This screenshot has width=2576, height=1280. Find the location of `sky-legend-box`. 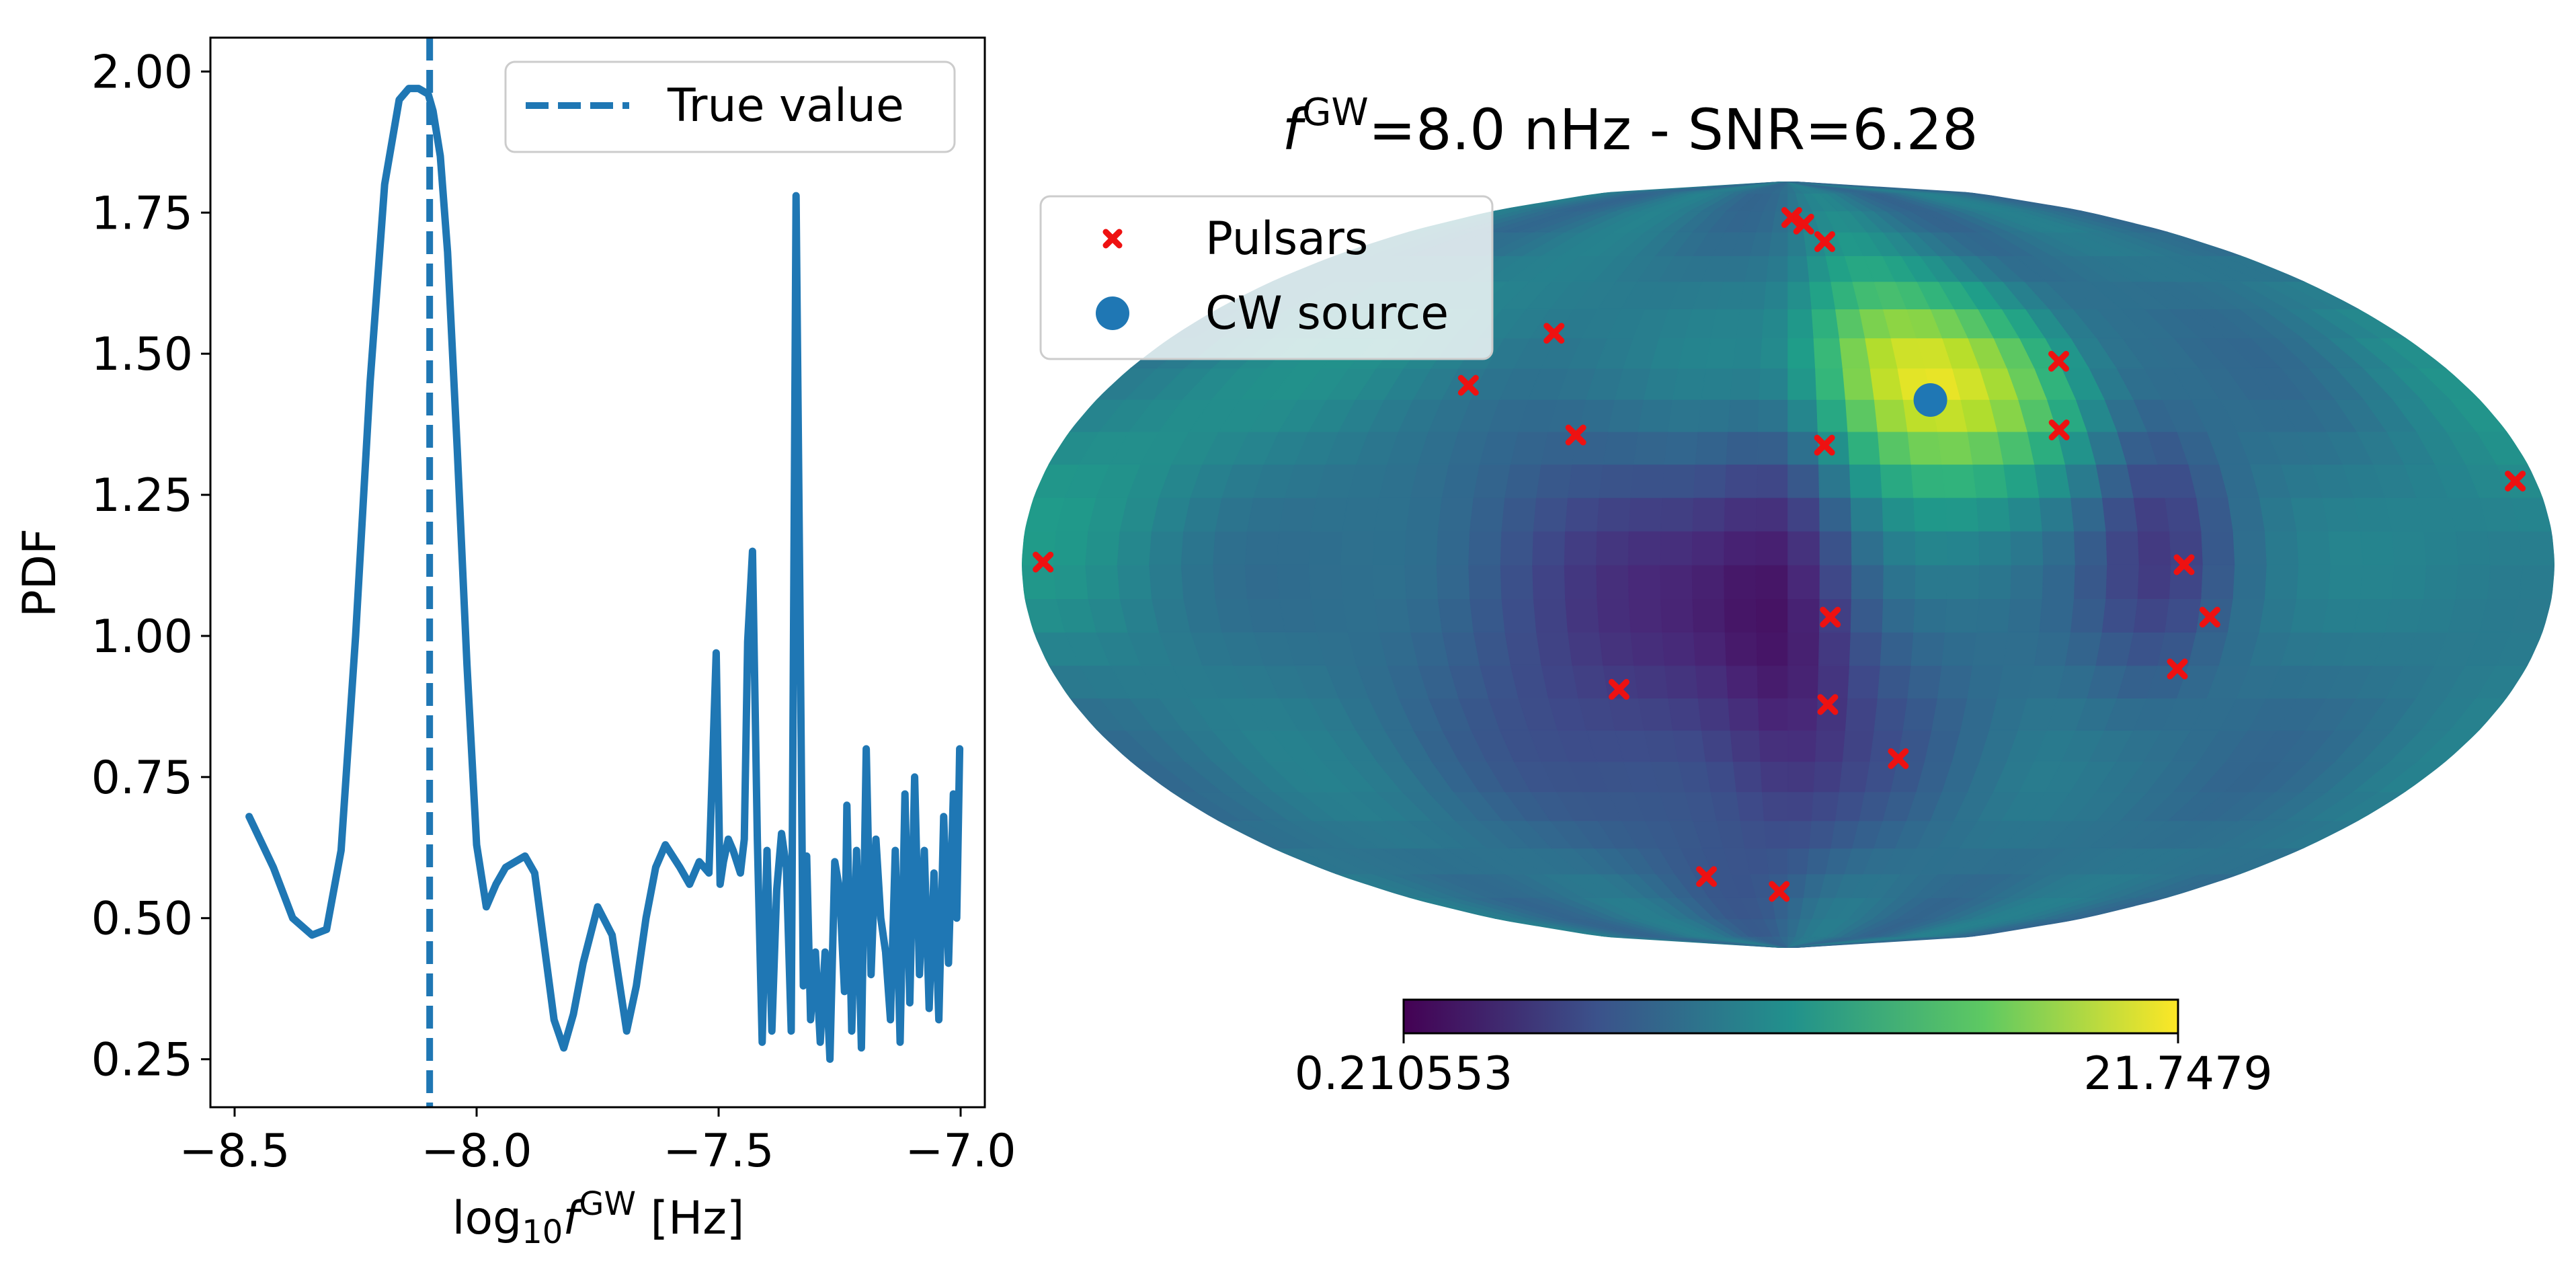

sky-legend-box is located at coordinates (1266, 277).